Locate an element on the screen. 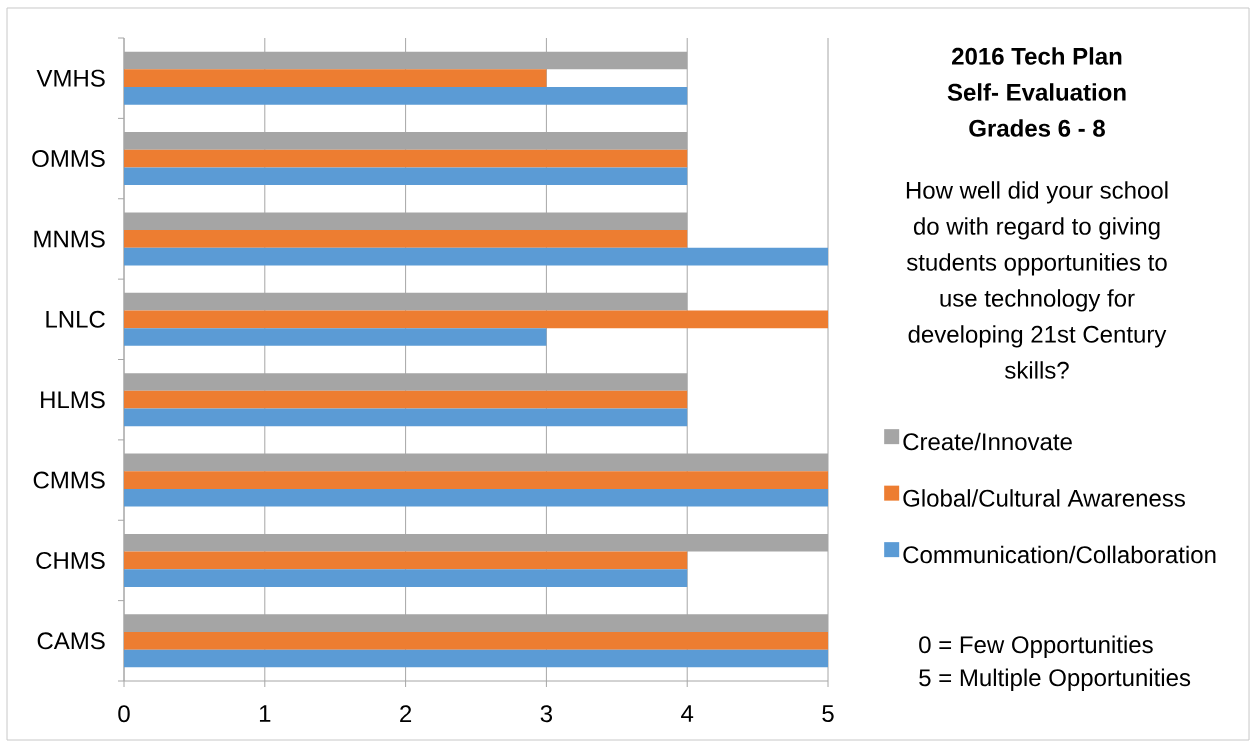 The image size is (1255, 745). legend-label: Communication/Collaboration is located at coordinates (1059, 554).